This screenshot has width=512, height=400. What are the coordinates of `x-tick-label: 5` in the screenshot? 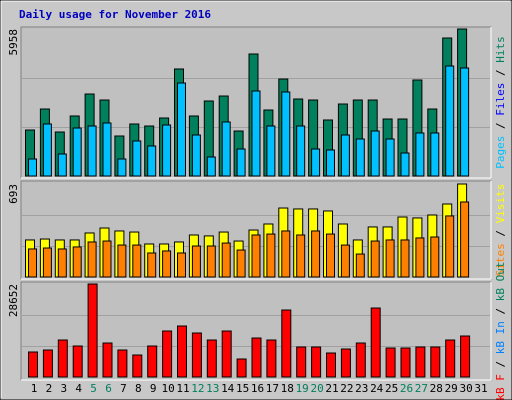 It's located at (93, 388).